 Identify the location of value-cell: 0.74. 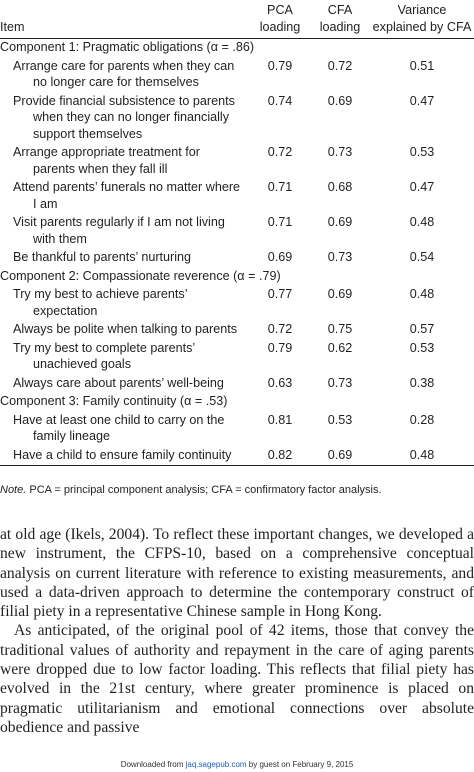
(280, 100).